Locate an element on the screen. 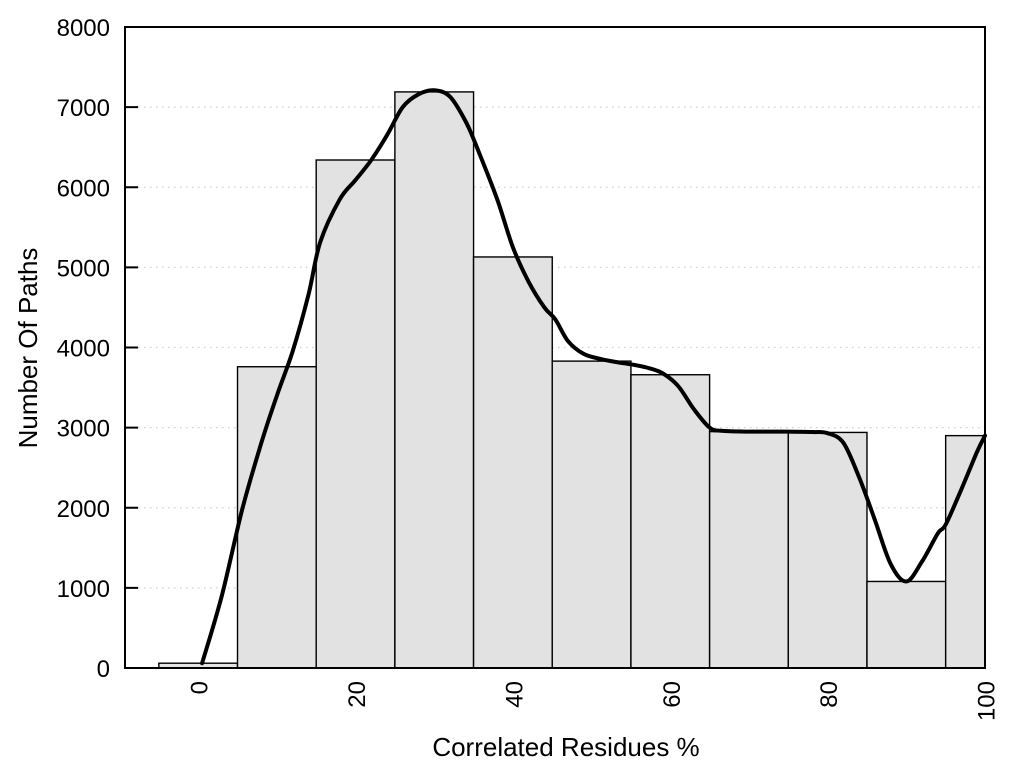  x-tick-label: 60 is located at coordinates (672, 694).